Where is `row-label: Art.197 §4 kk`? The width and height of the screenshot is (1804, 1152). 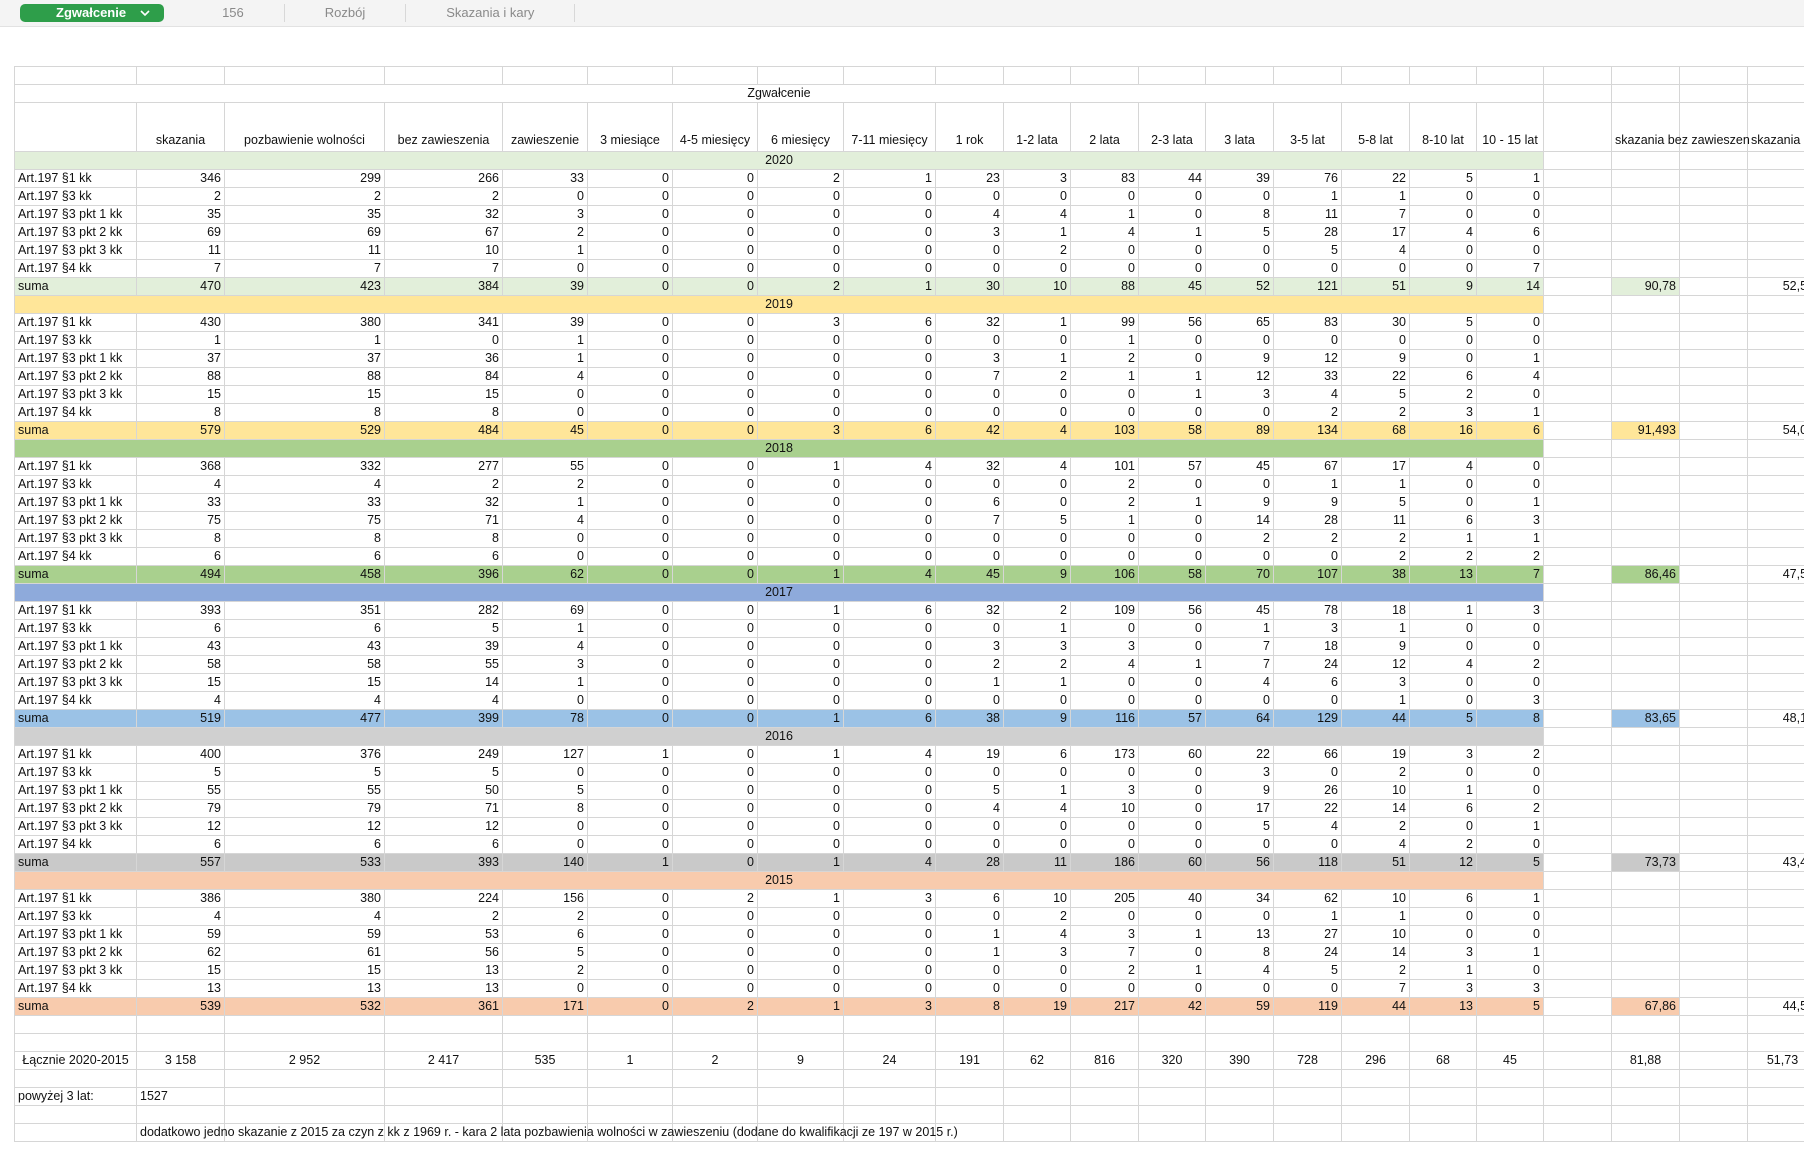
row-label: Art.197 §4 kk is located at coordinates (75, 988).